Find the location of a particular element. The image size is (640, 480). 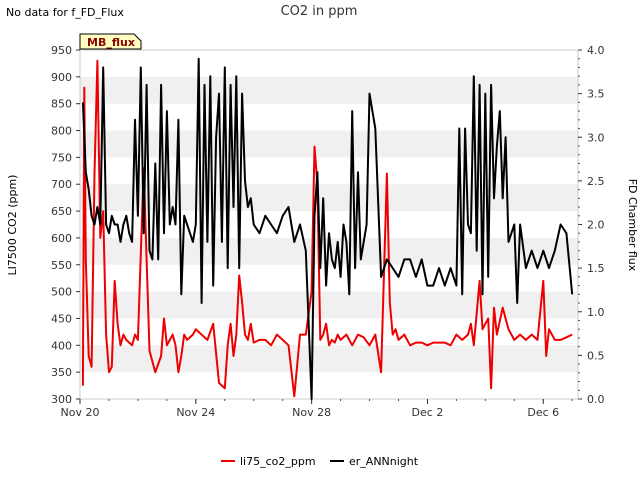

x-tick-label: Nov 28 is located at coordinates (311, 412).